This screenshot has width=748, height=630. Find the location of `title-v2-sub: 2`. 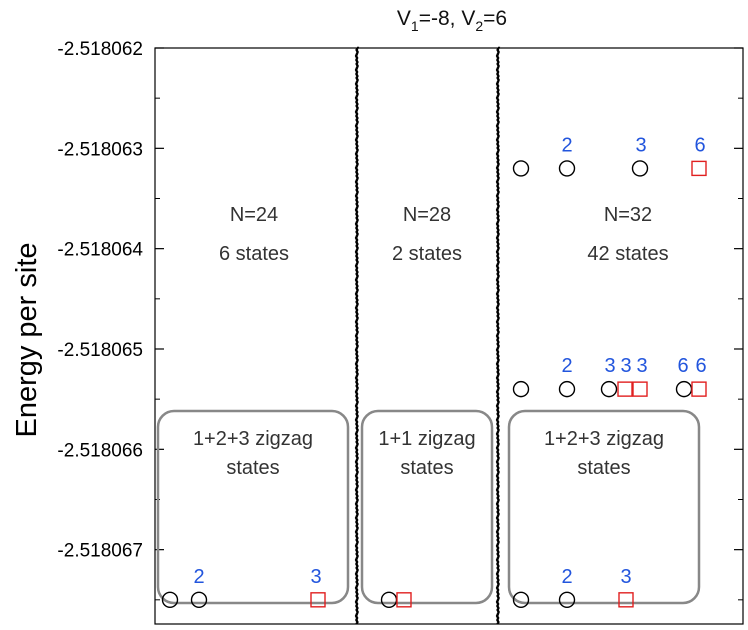

title-v2-sub: 2 is located at coordinates (479, 26).